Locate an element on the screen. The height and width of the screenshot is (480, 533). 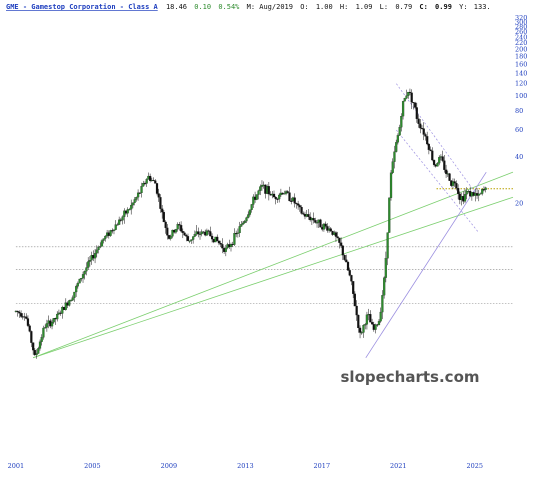
low-label: L: is located at coordinates (384, 7).